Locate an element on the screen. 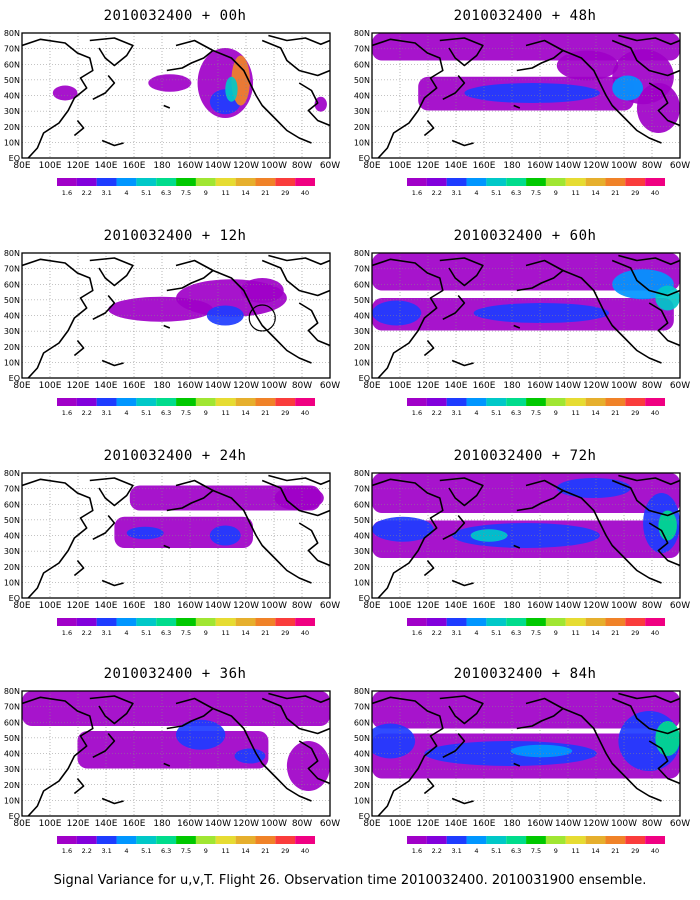 The width and height of the screenshot is (700, 900). lon-tick-label: 80E is located at coordinates (371, 386).